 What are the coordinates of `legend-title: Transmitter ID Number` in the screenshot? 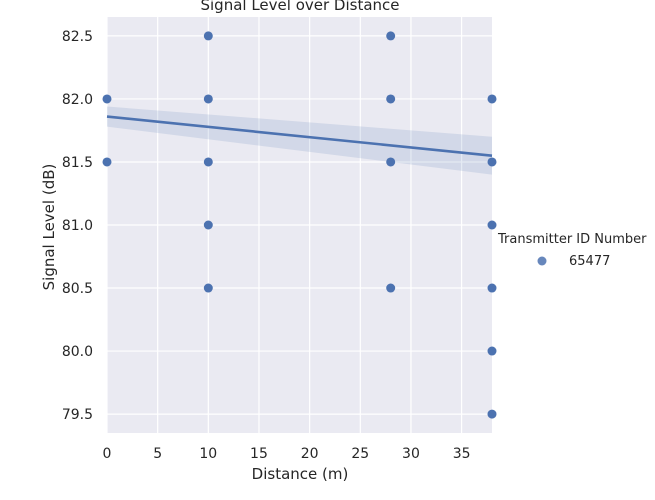 It's located at (572, 239).